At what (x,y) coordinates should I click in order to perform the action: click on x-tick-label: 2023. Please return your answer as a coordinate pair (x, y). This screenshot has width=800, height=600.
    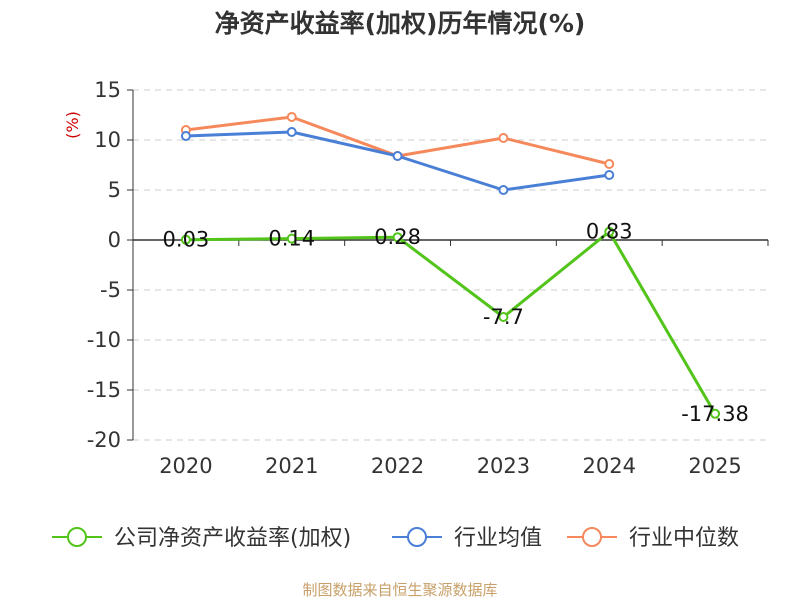
    Looking at the image, I should click on (503, 466).